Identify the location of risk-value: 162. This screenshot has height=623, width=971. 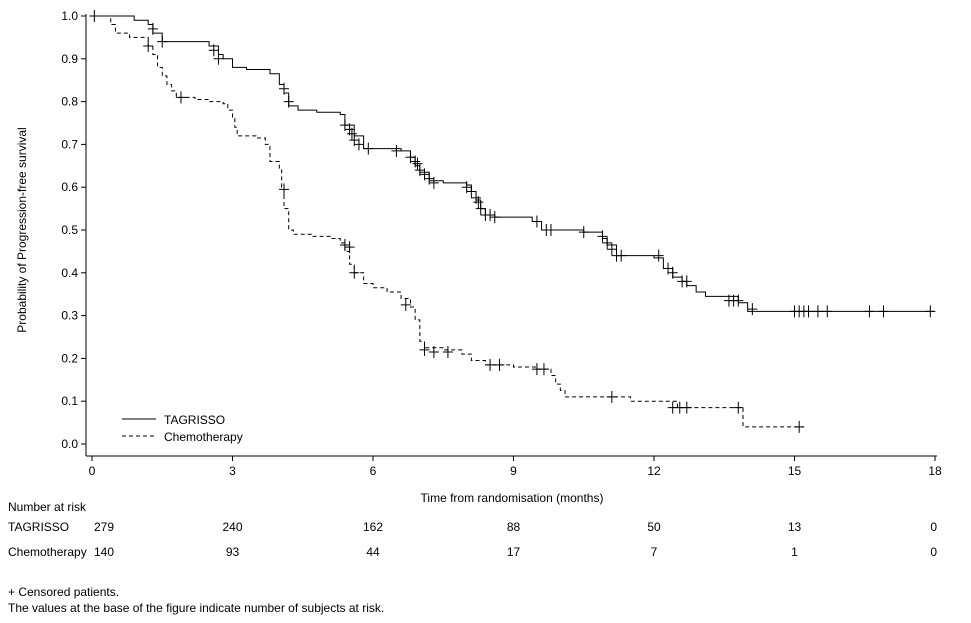
(373, 527).